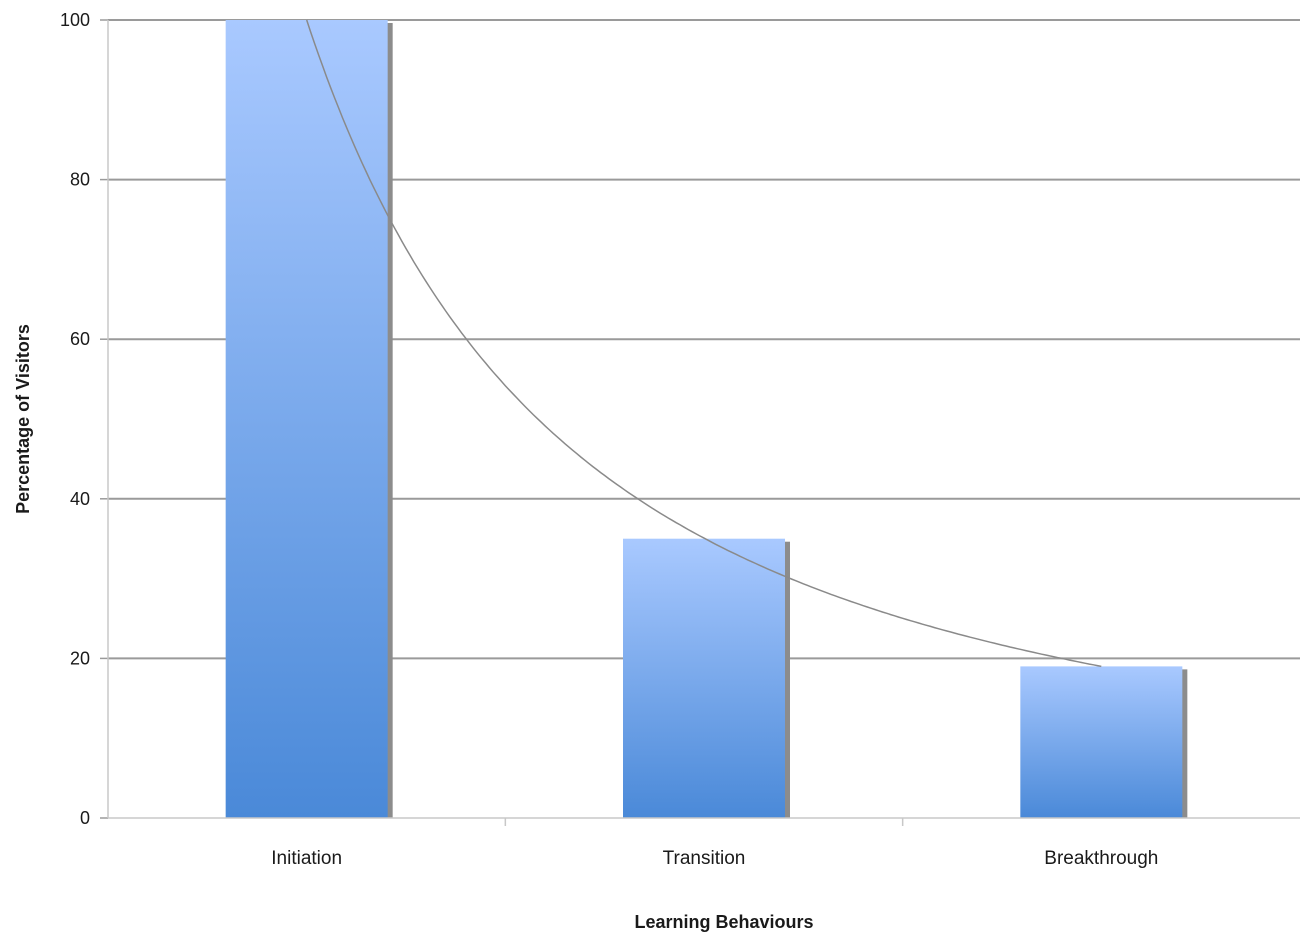 The width and height of the screenshot is (1300, 941). I want to click on y-tick-label-80: 80, so click(80, 180).